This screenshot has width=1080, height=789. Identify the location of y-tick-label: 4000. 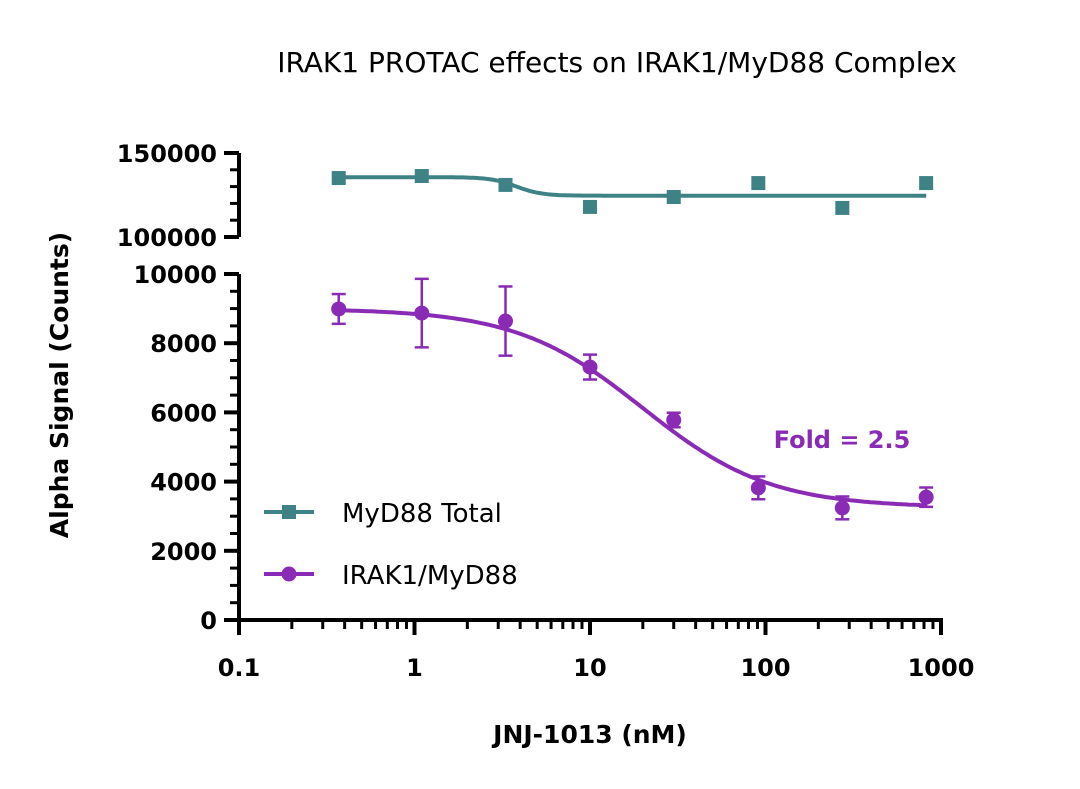
(183, 483).